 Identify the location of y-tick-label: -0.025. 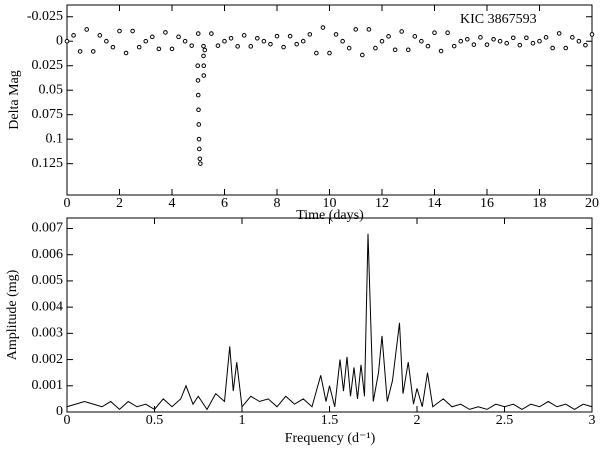
(45, 16).